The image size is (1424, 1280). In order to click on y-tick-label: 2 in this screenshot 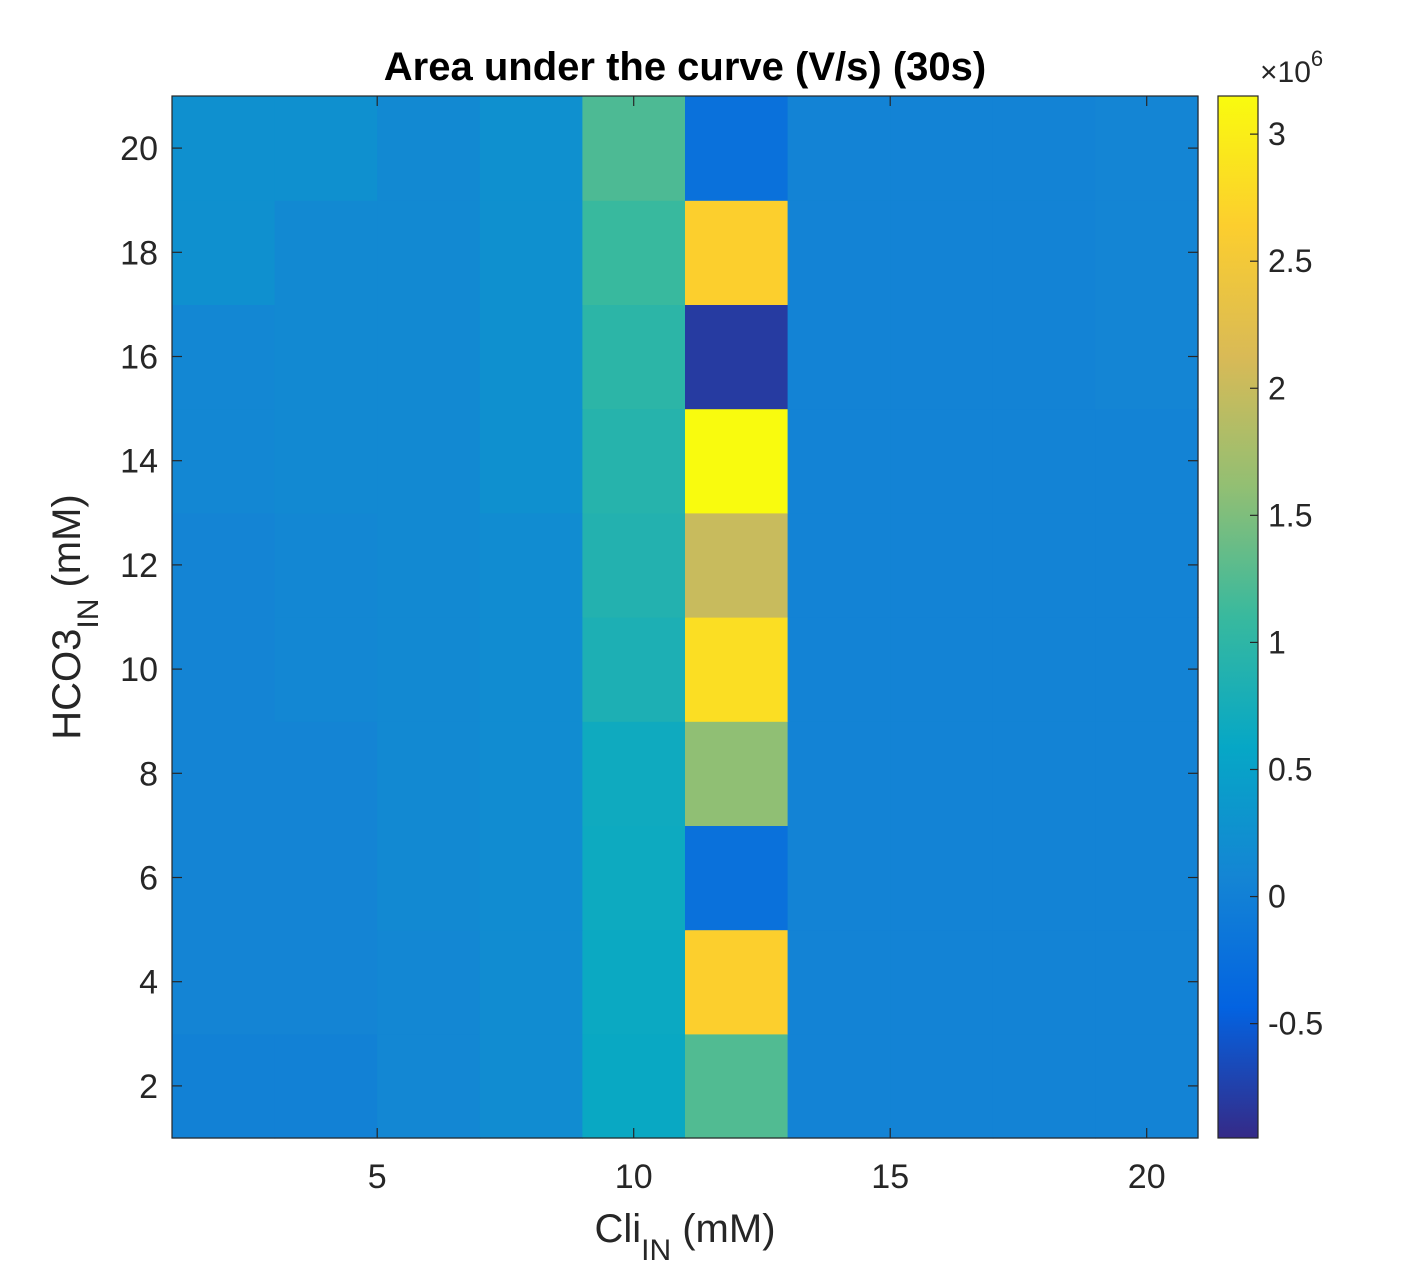, I will do `click(148, 1087)`.